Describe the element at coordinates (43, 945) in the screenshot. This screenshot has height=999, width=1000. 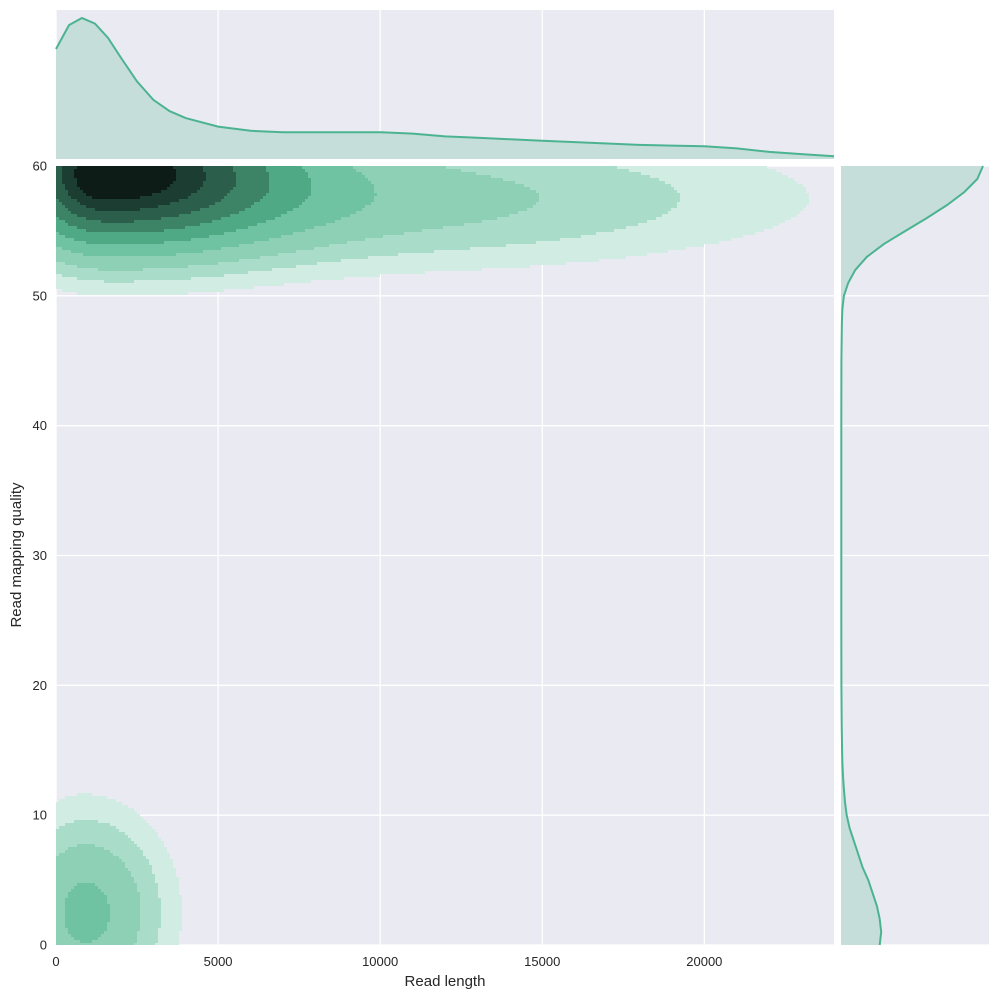
I see `y-tick-label: 0` at that location.